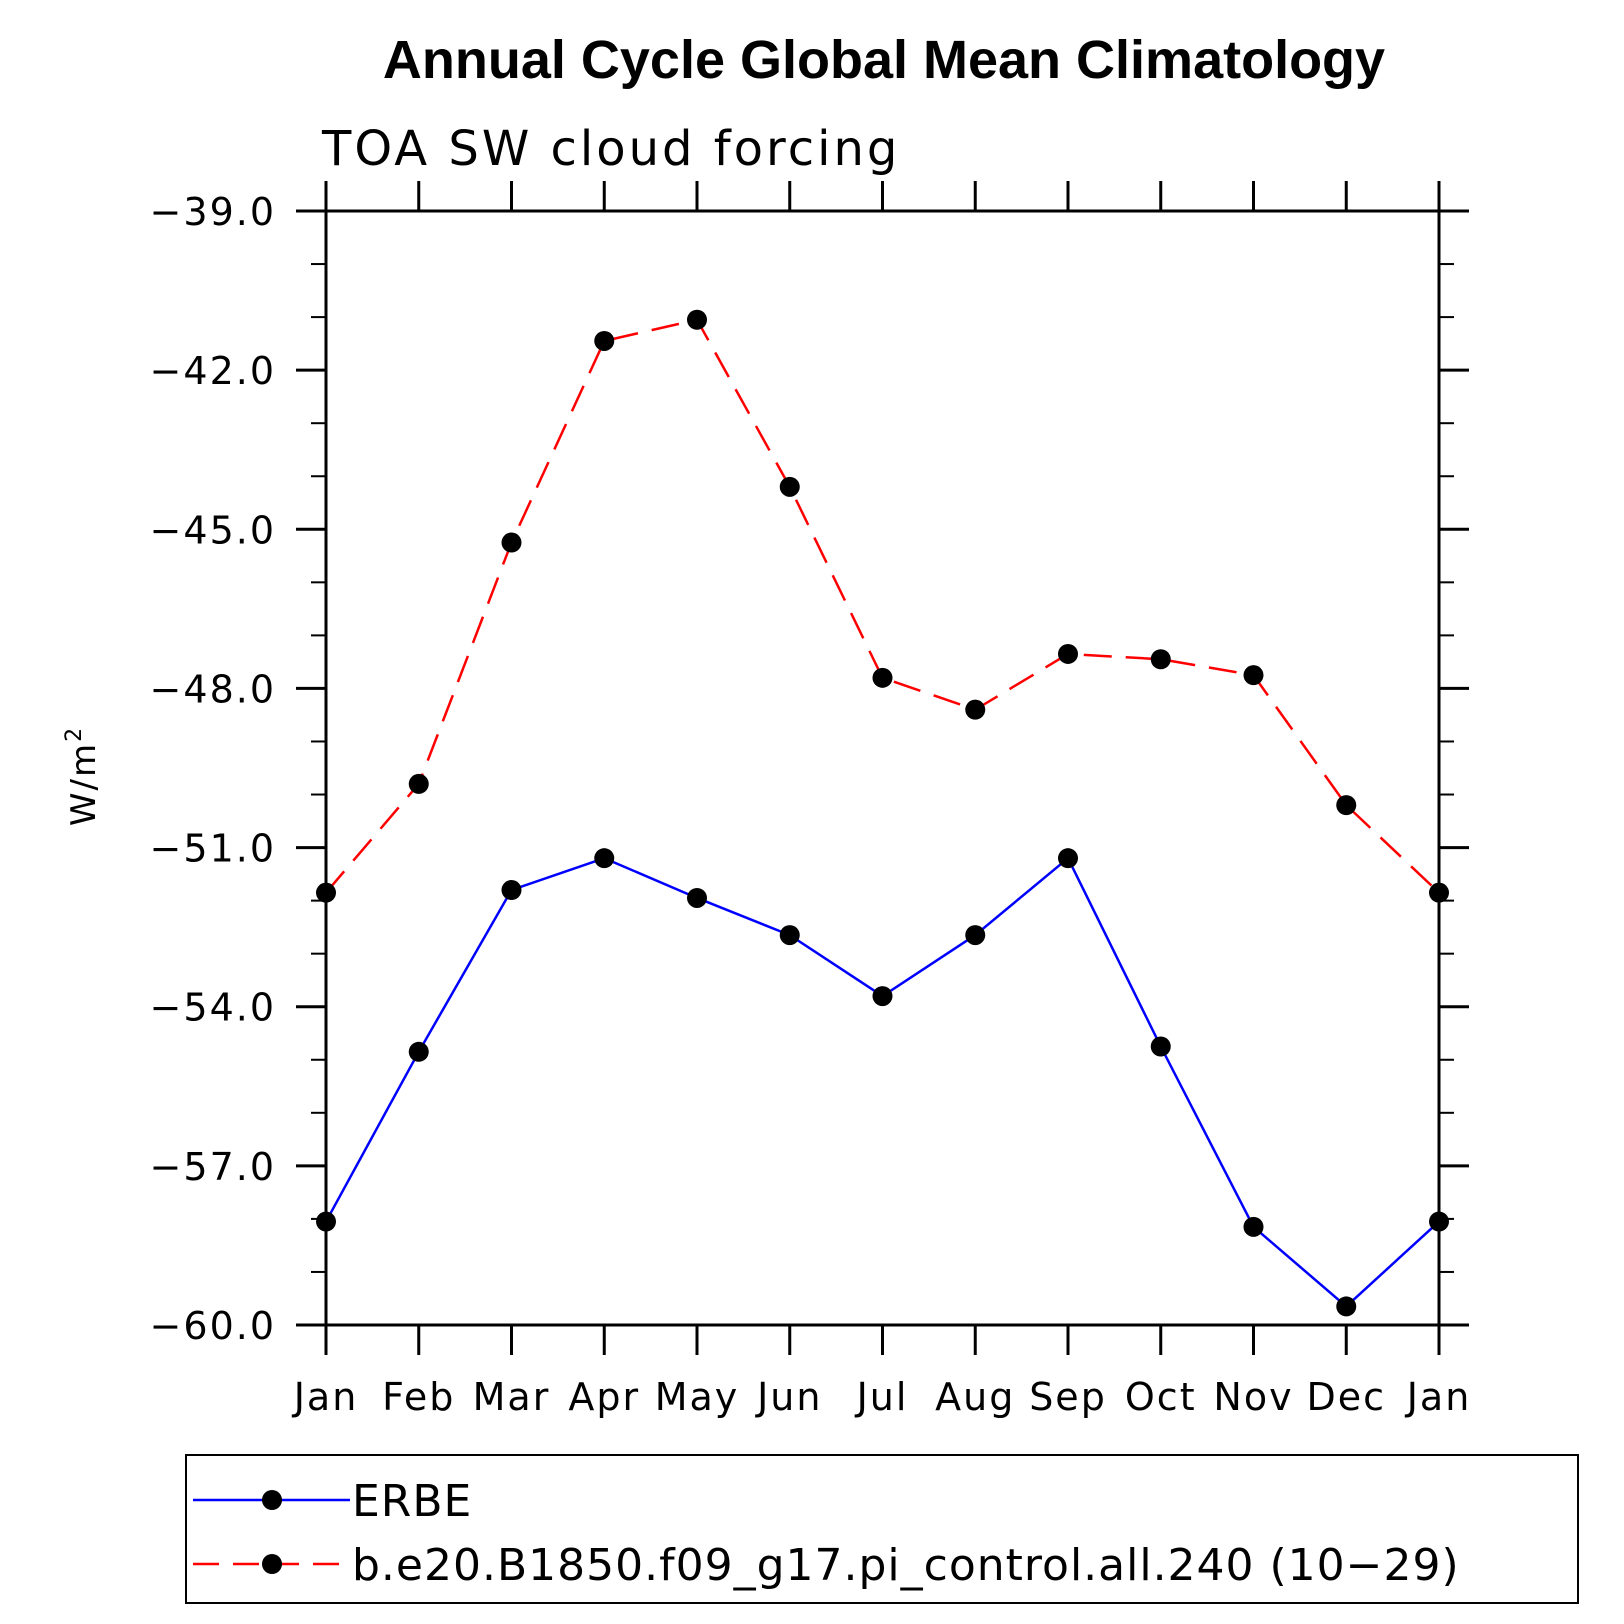  What do you see at coordinates (1346, 1397) in the screenshot?
I see `x-tick-label: Dec` at bounding box center [1346, 1397].